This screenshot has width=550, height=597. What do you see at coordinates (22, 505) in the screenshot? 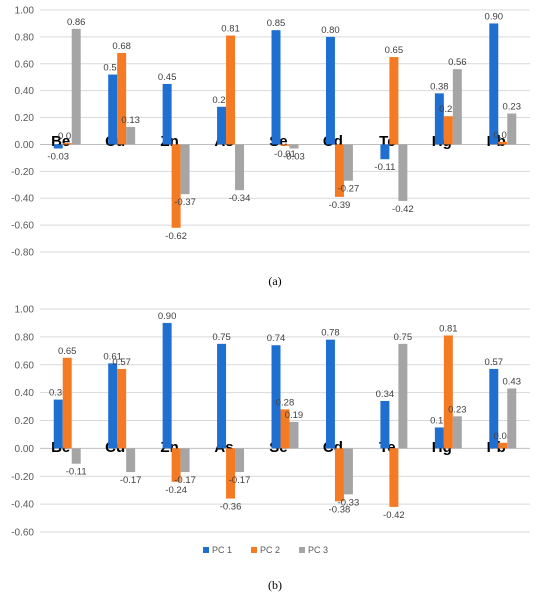
I see `y-tick-label: -0.40` at bounding box center [22, 505].